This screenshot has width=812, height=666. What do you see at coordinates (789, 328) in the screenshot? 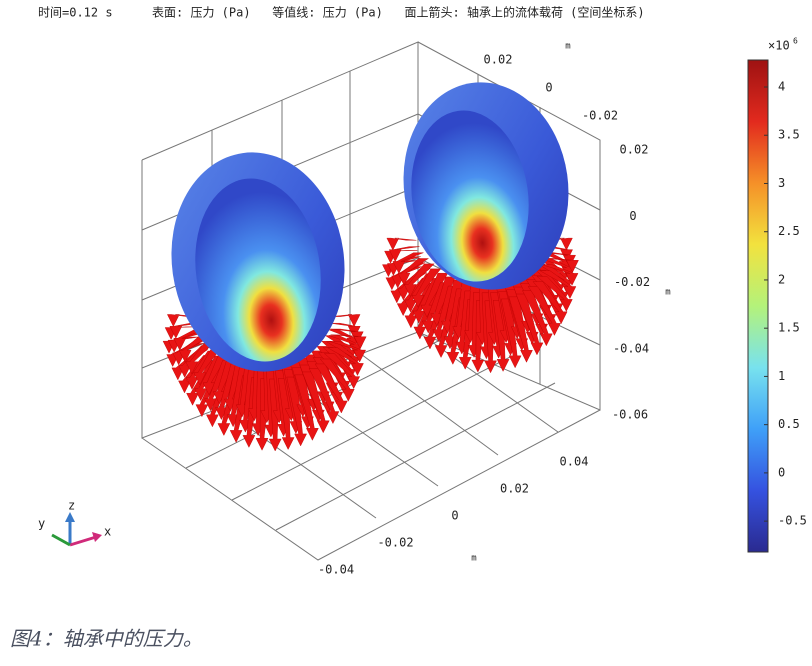
I see `colorbar-tick-label: 1.5` at bounding box center [789, 328].